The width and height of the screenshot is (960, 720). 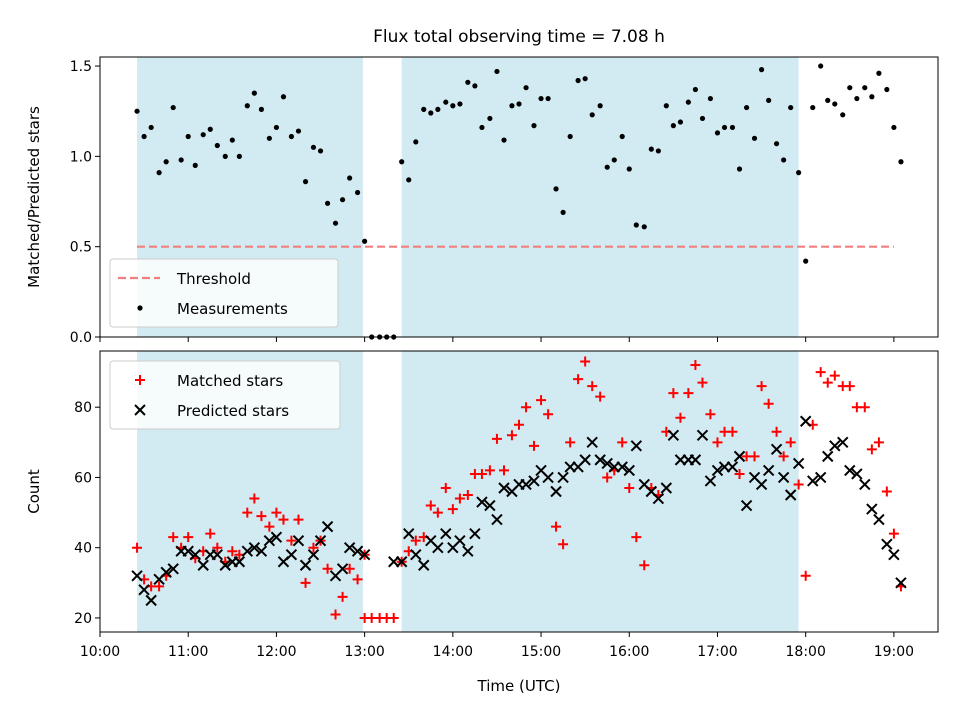 I want to click on legend-label: Threshold, so click(x=213, y=279).